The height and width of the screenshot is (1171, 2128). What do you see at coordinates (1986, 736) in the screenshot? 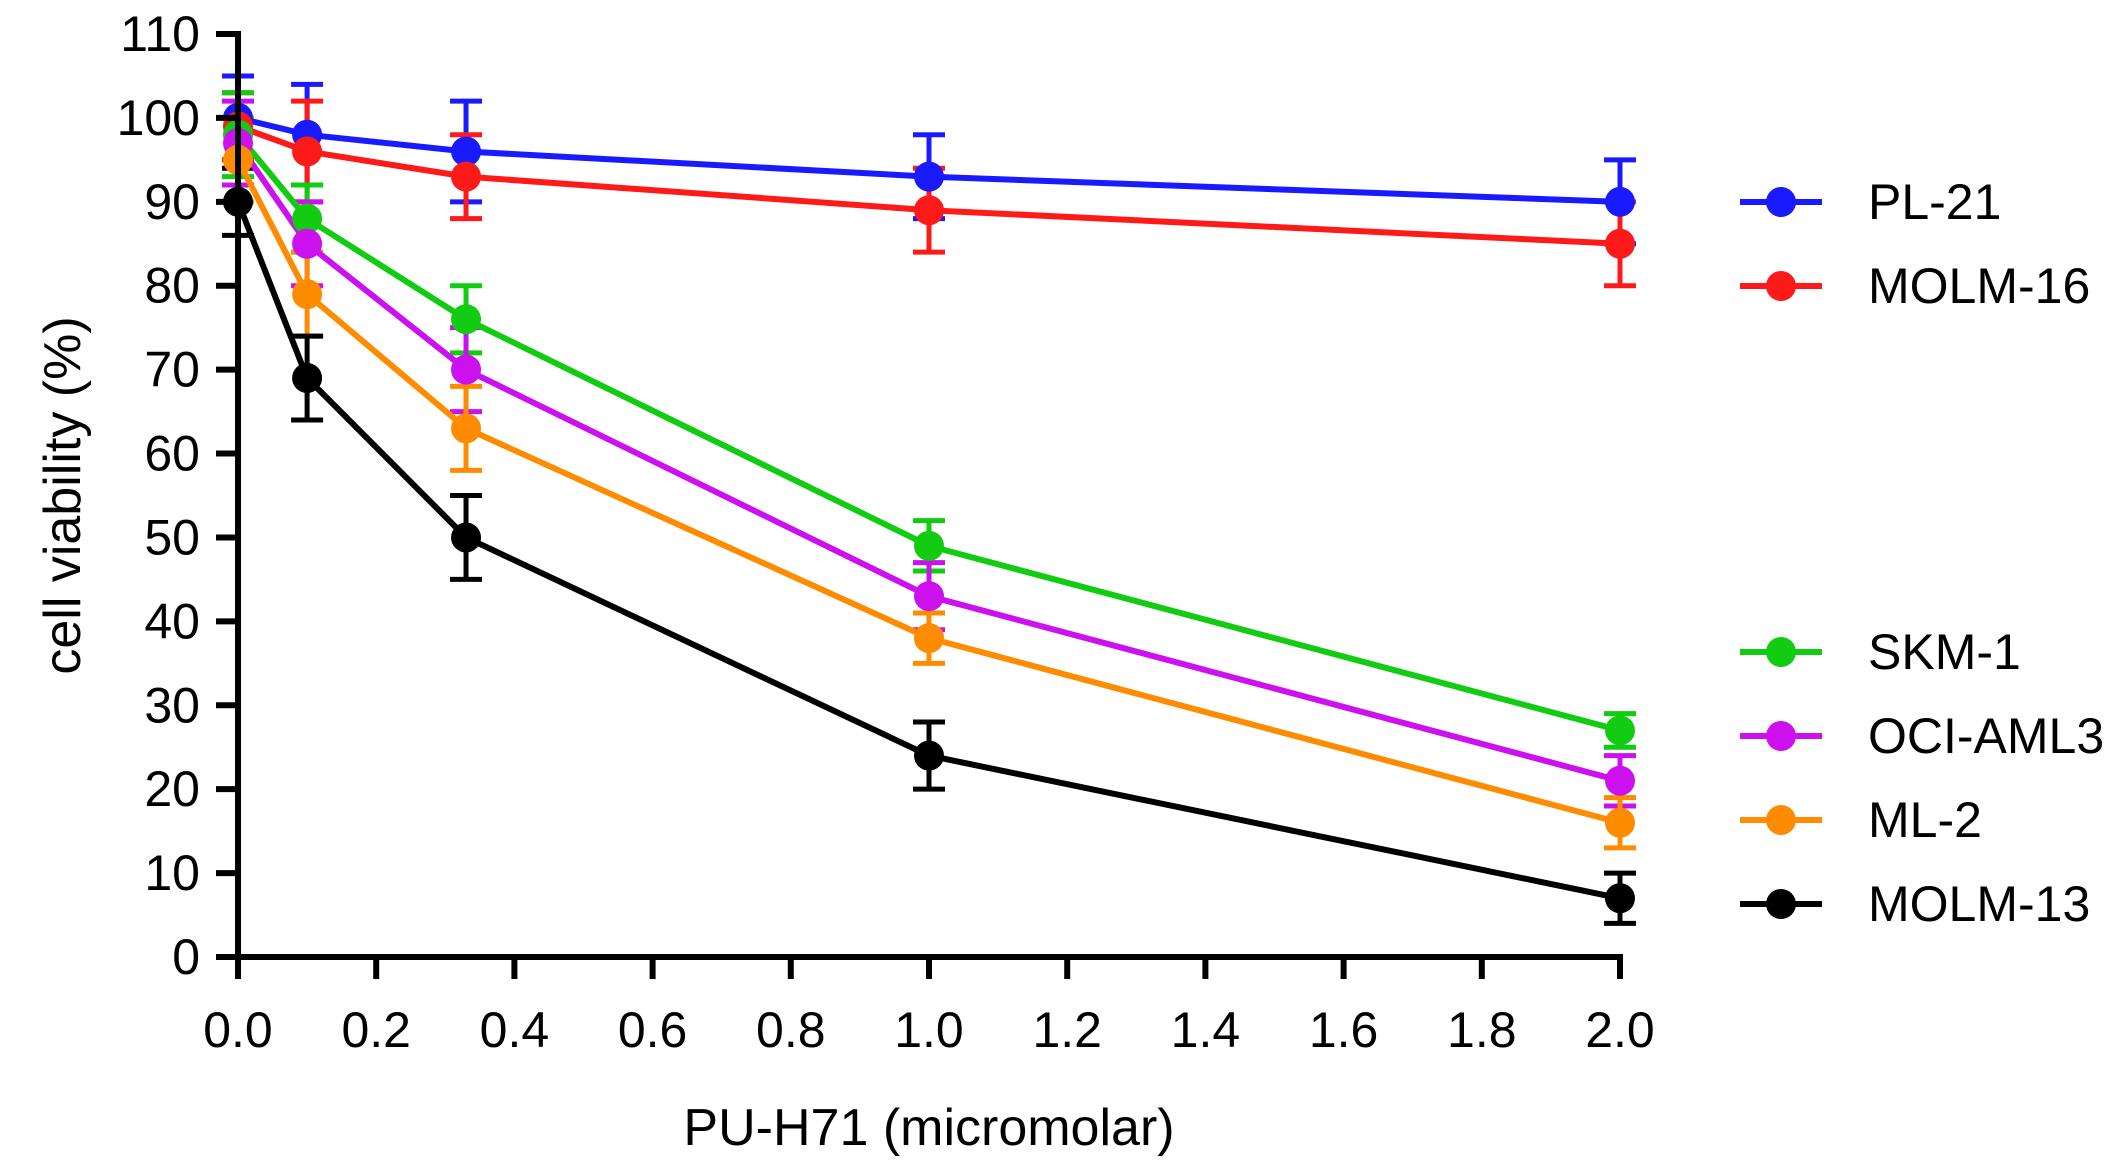
I see `legend-label: OCI-AML3` at bounding box center [1986, 736].